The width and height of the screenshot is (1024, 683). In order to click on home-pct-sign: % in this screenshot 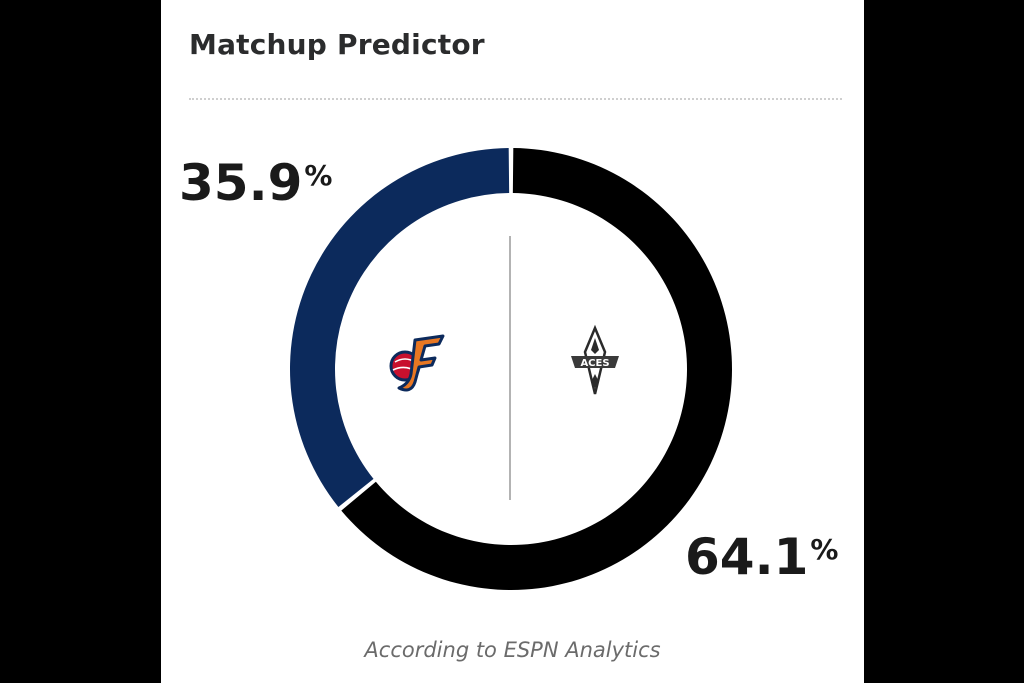, I will do `click(318, 175)`.